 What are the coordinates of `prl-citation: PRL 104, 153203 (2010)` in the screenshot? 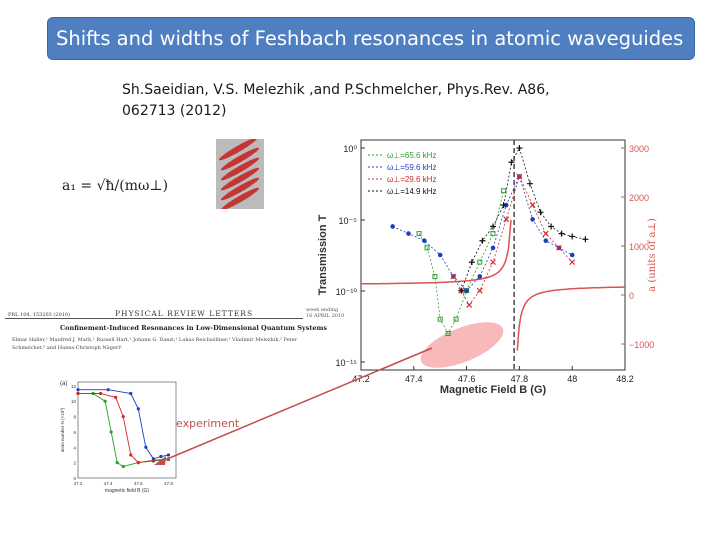 It's located at (39, 315).